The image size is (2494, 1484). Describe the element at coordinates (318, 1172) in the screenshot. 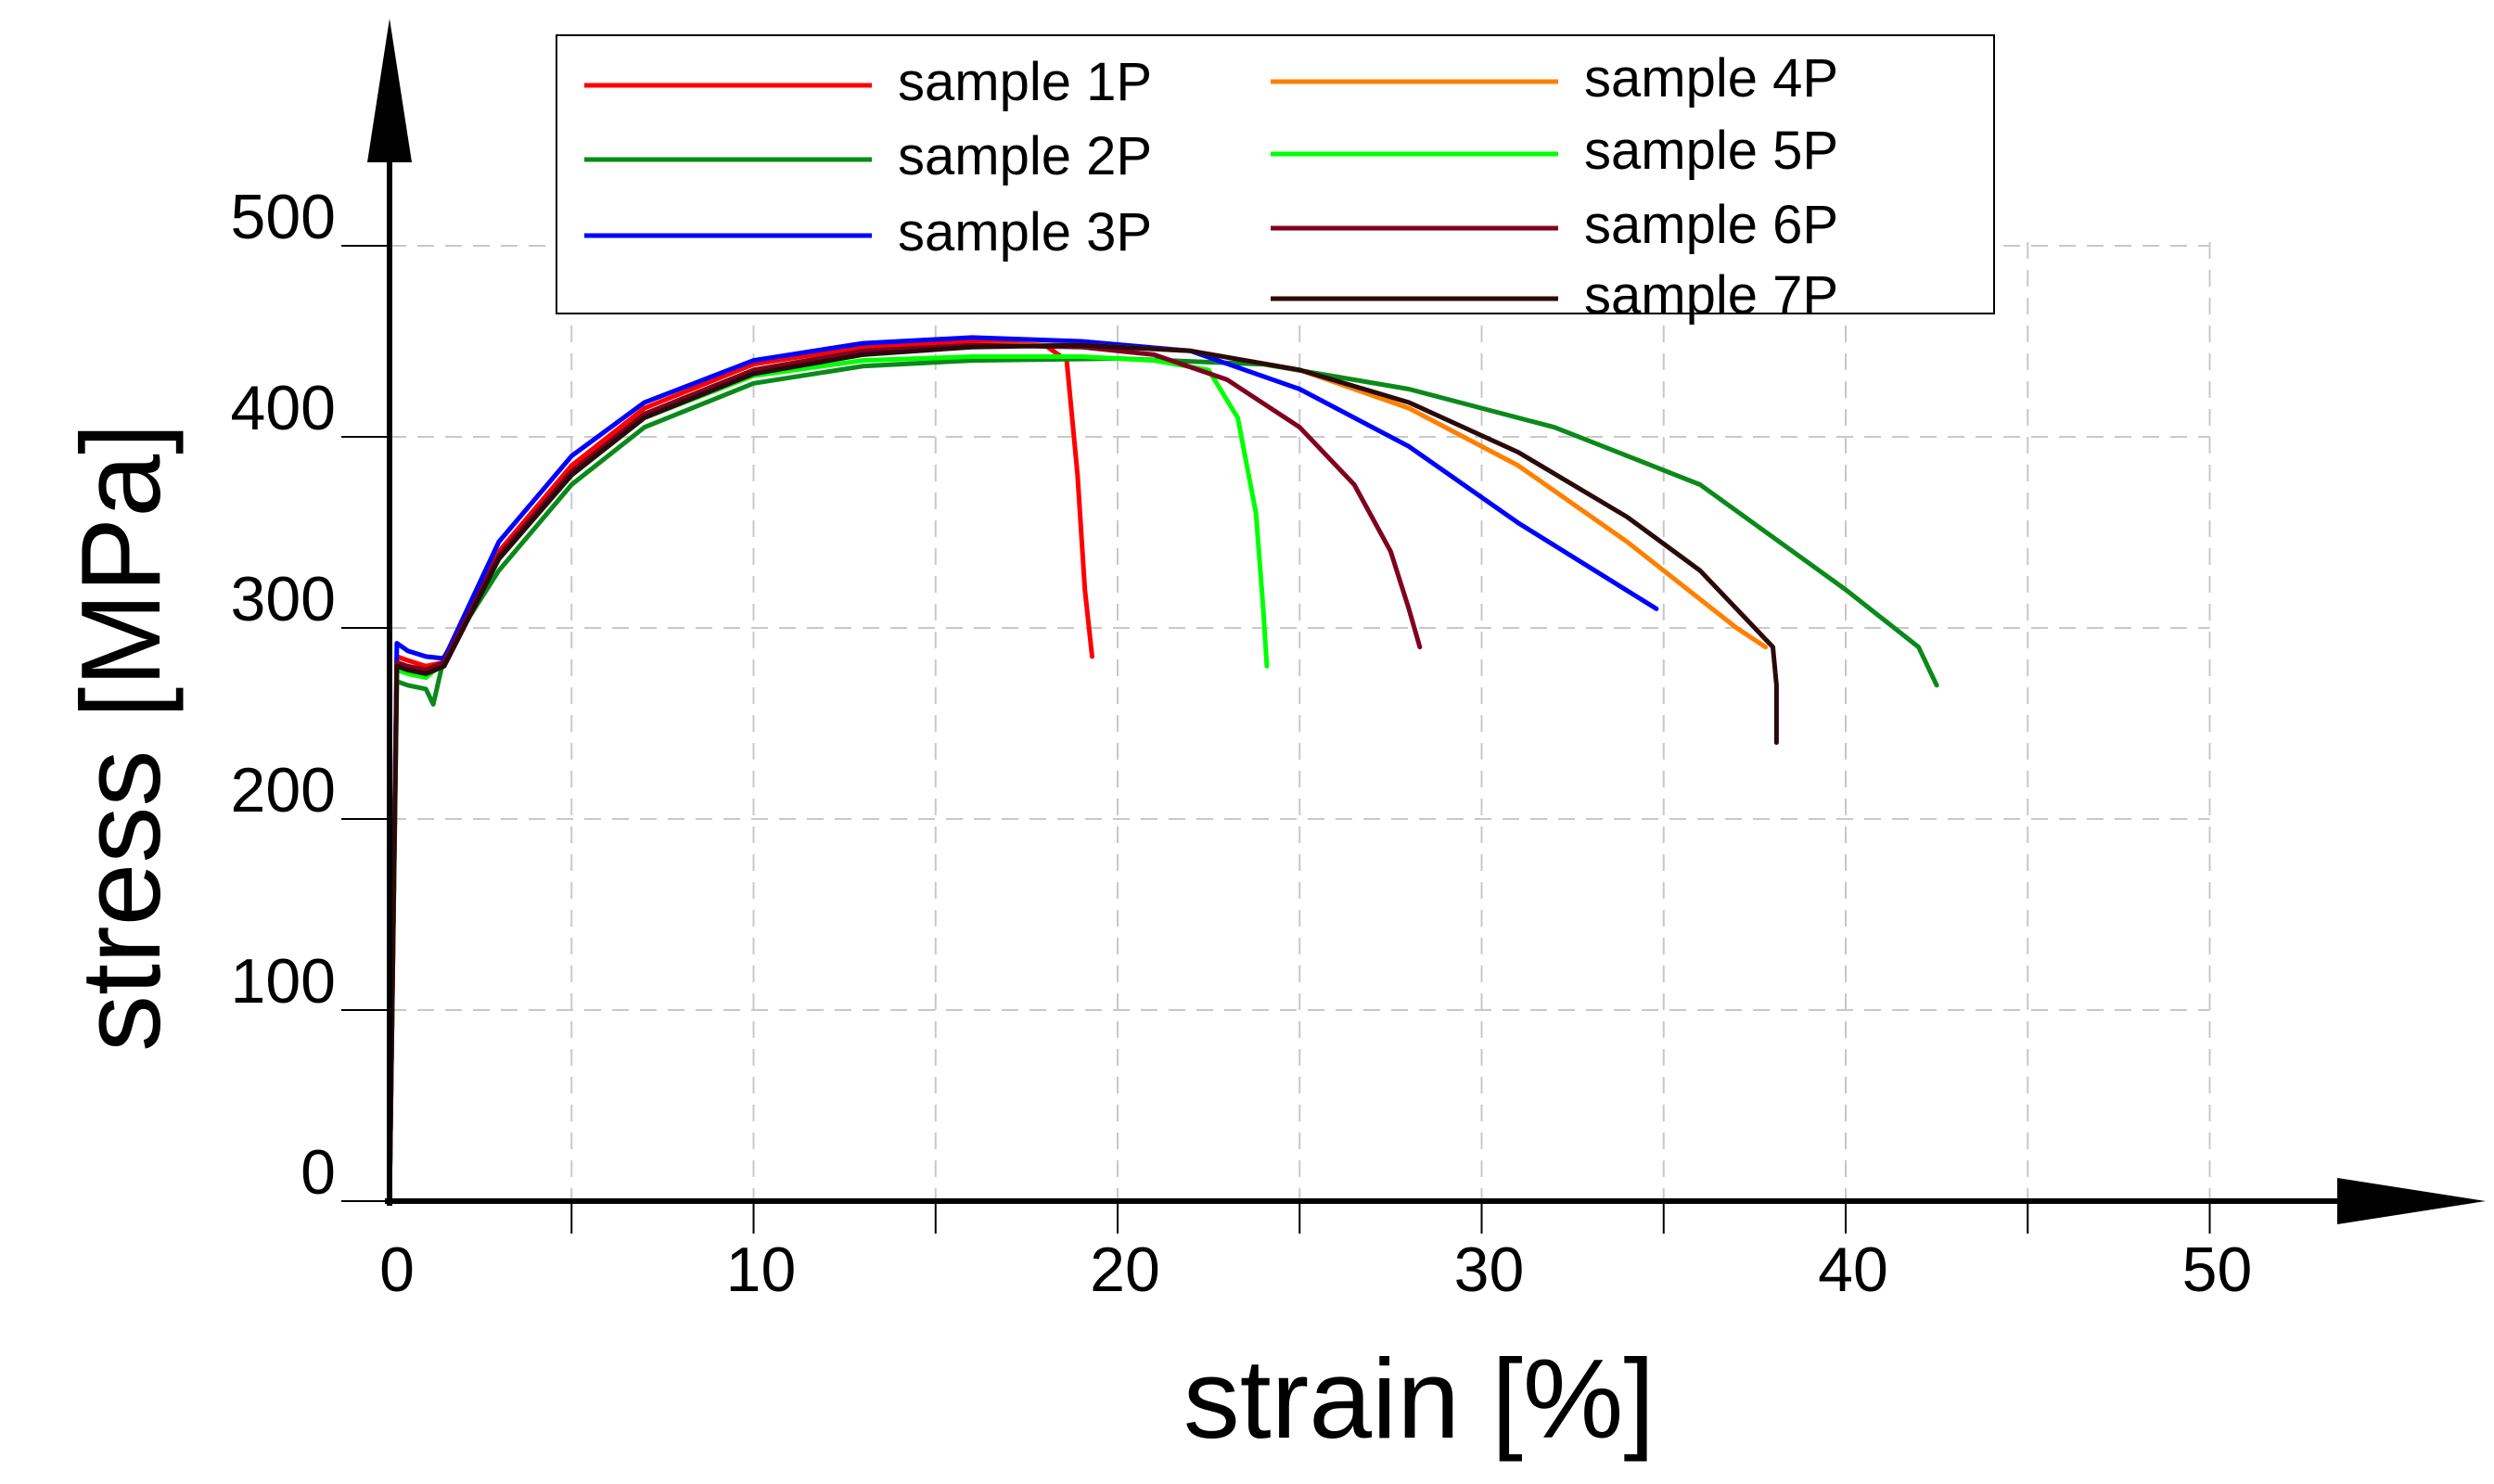

I see `y-tick-label: 0` at that location.